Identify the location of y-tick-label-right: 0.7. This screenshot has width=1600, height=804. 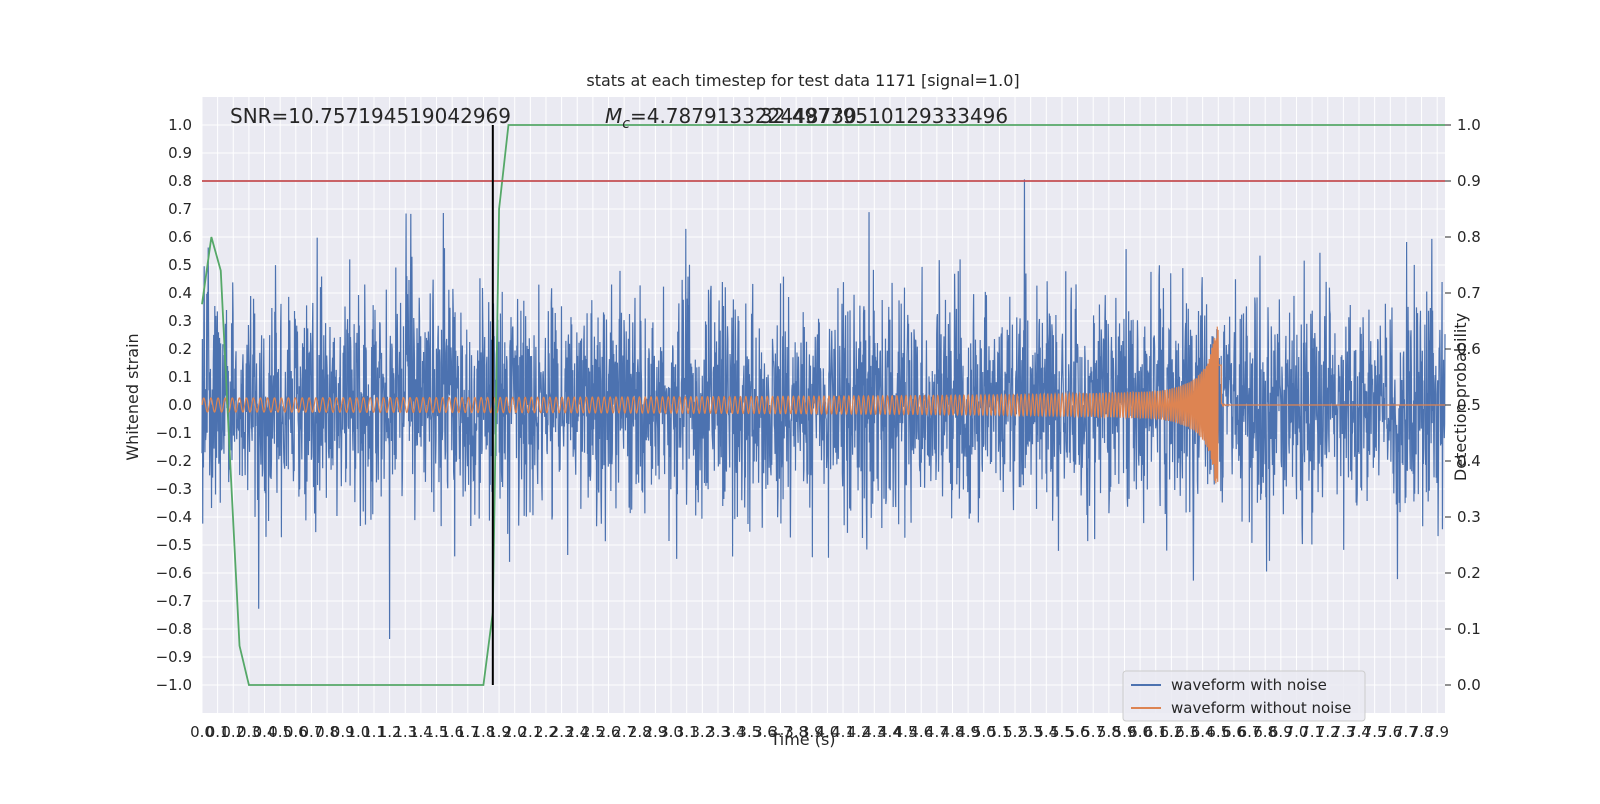
(1469, 293).